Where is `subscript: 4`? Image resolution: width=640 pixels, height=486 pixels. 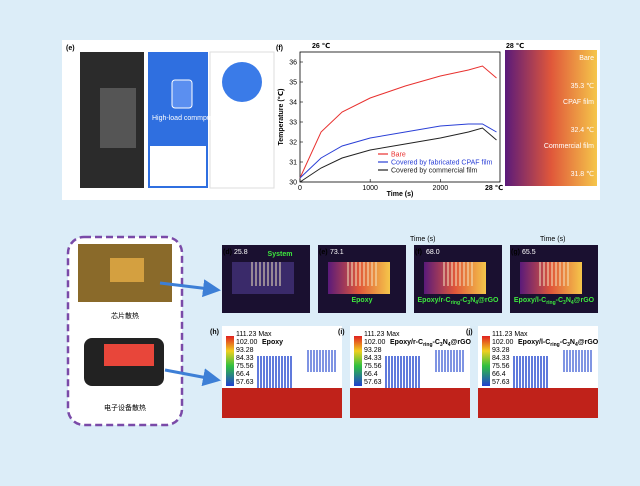
subscript: 4 is located at coordinates (476, 303).